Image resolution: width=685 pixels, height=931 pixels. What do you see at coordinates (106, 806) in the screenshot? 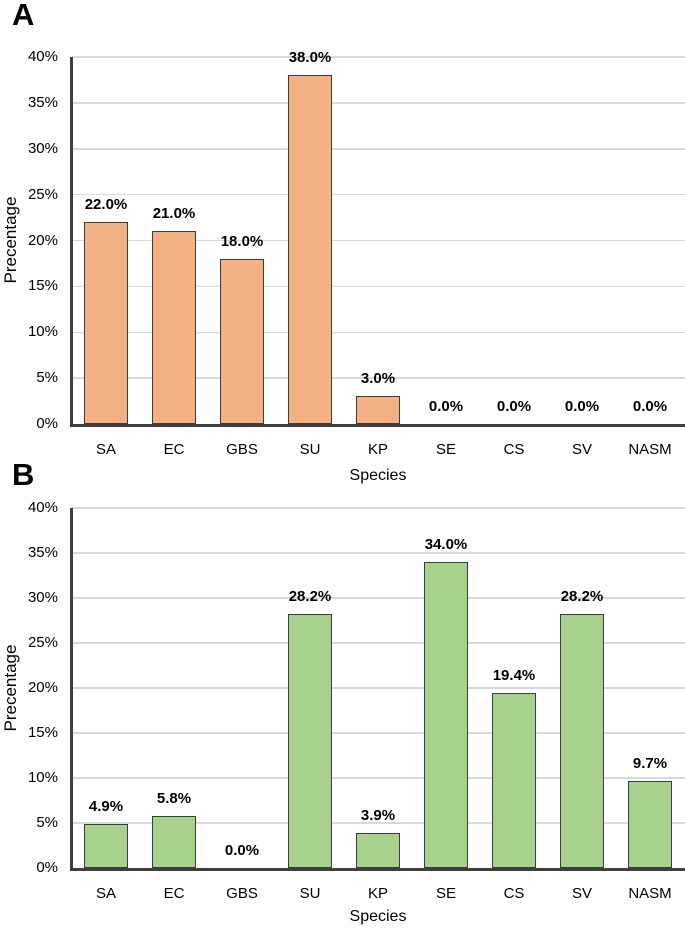
I see `bar-value-label: 4.9%` at bounding box center [106, 806].